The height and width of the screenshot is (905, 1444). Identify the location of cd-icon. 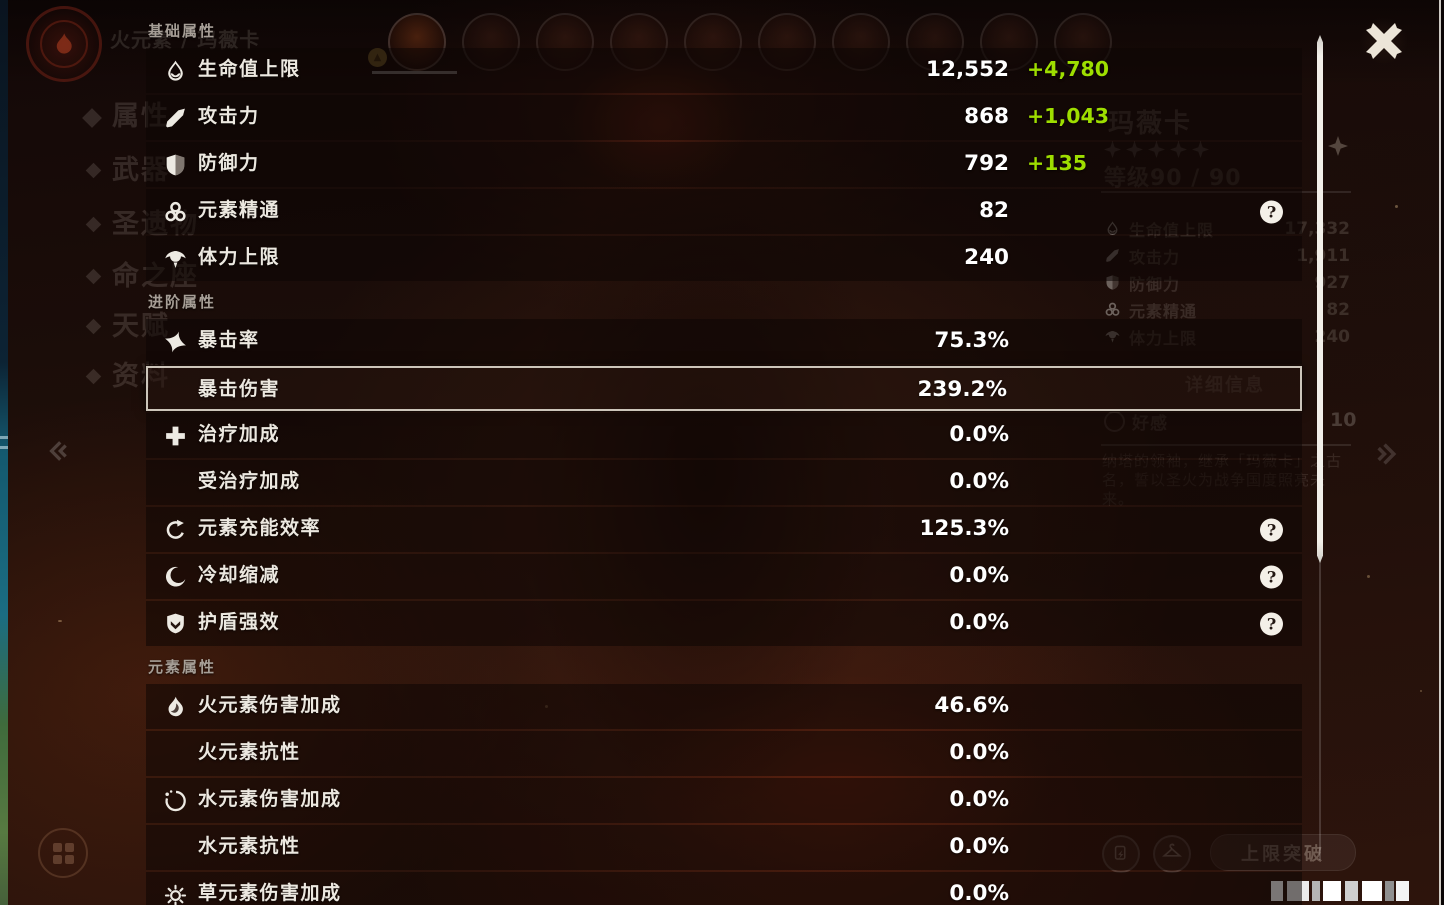
(175, 576).